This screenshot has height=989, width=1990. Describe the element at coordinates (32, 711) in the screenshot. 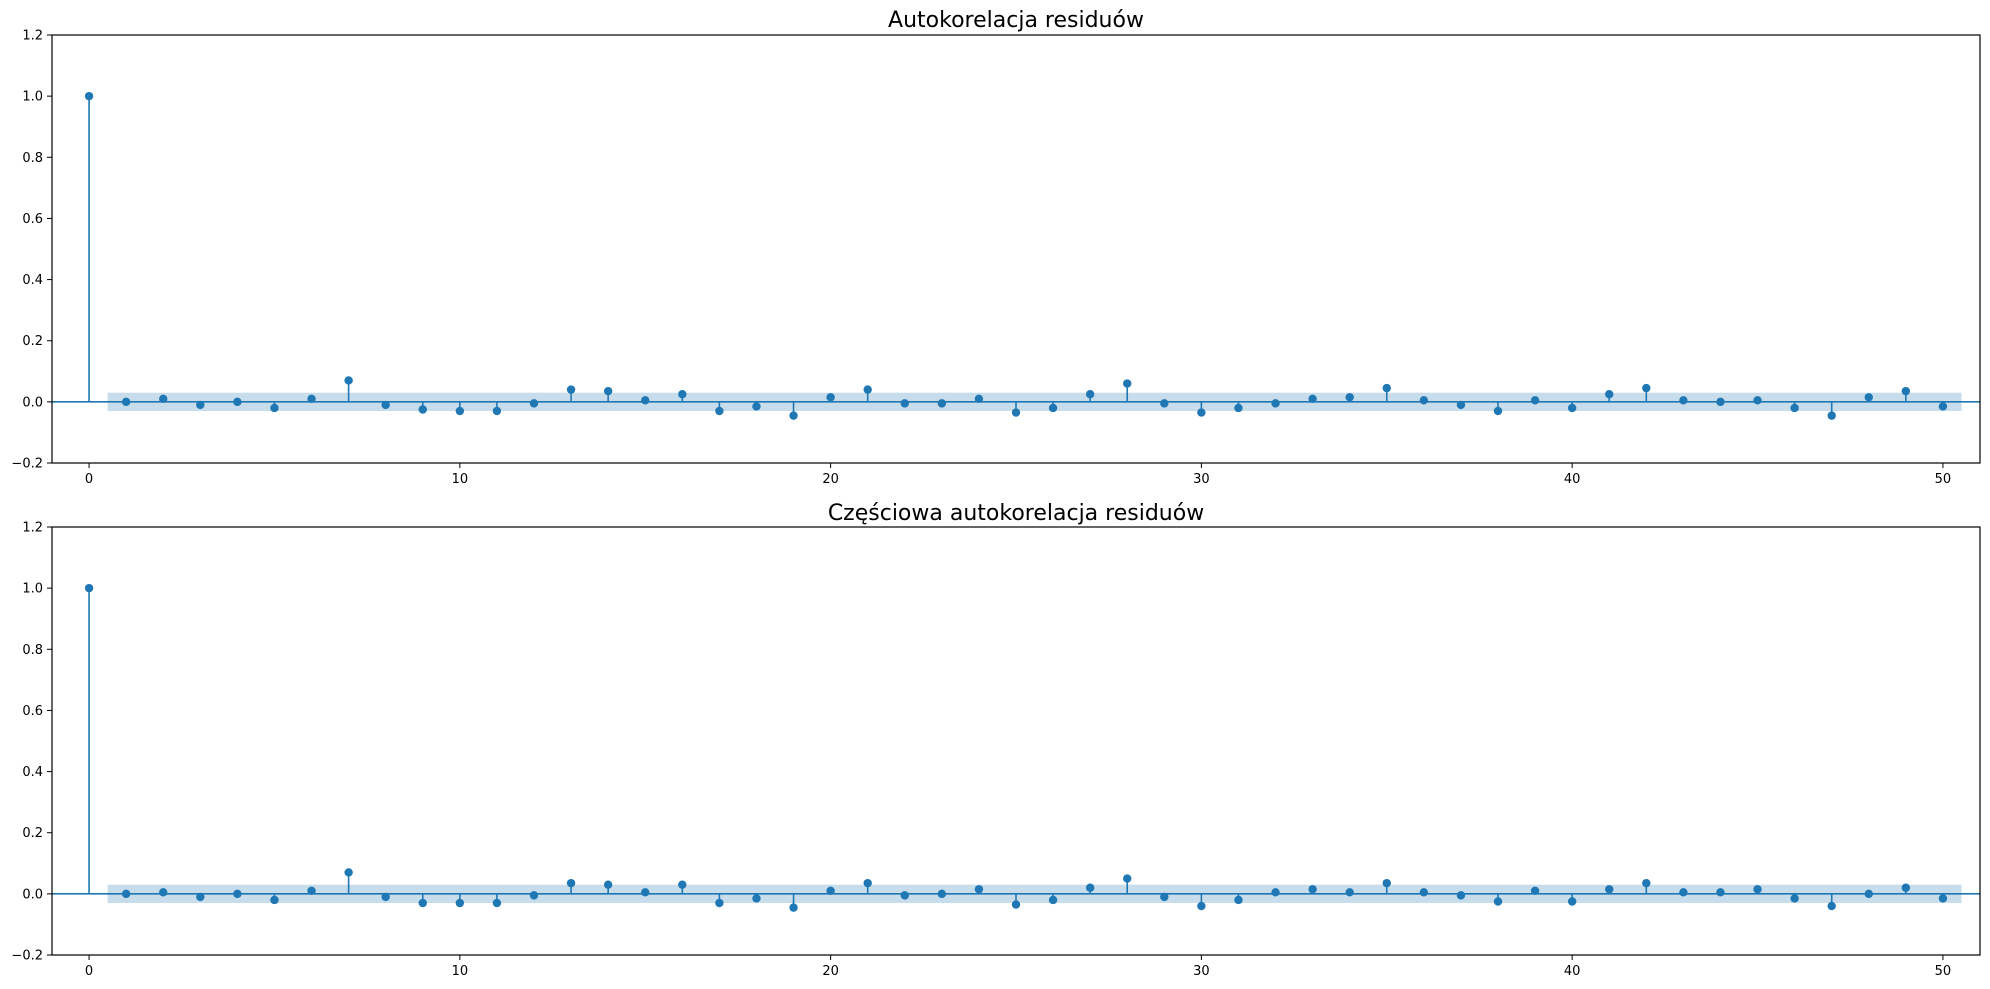

I see `y-tick-label: 0.6` at that location.